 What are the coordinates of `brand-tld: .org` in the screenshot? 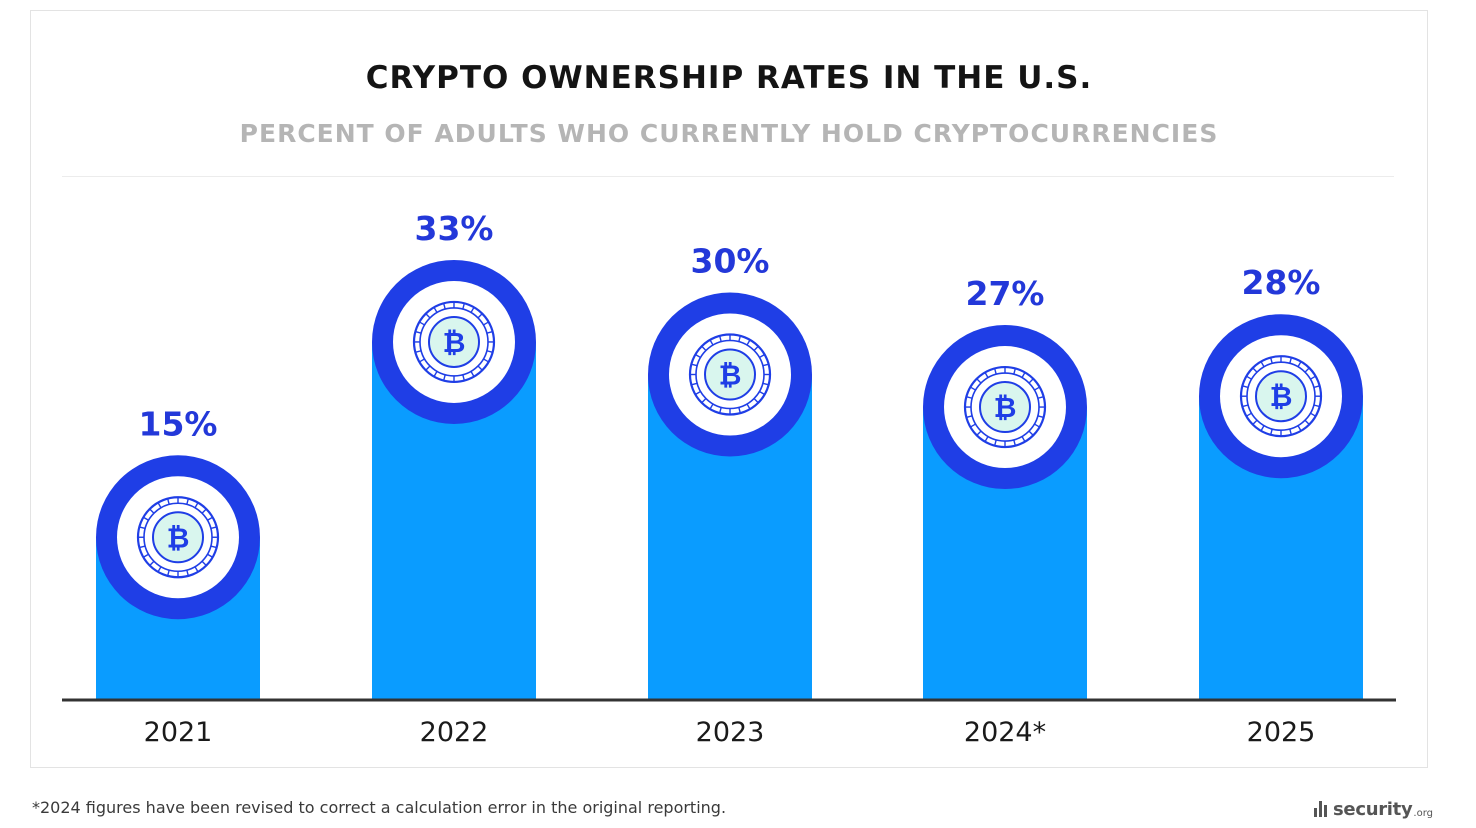 It's located at (1423, 813).